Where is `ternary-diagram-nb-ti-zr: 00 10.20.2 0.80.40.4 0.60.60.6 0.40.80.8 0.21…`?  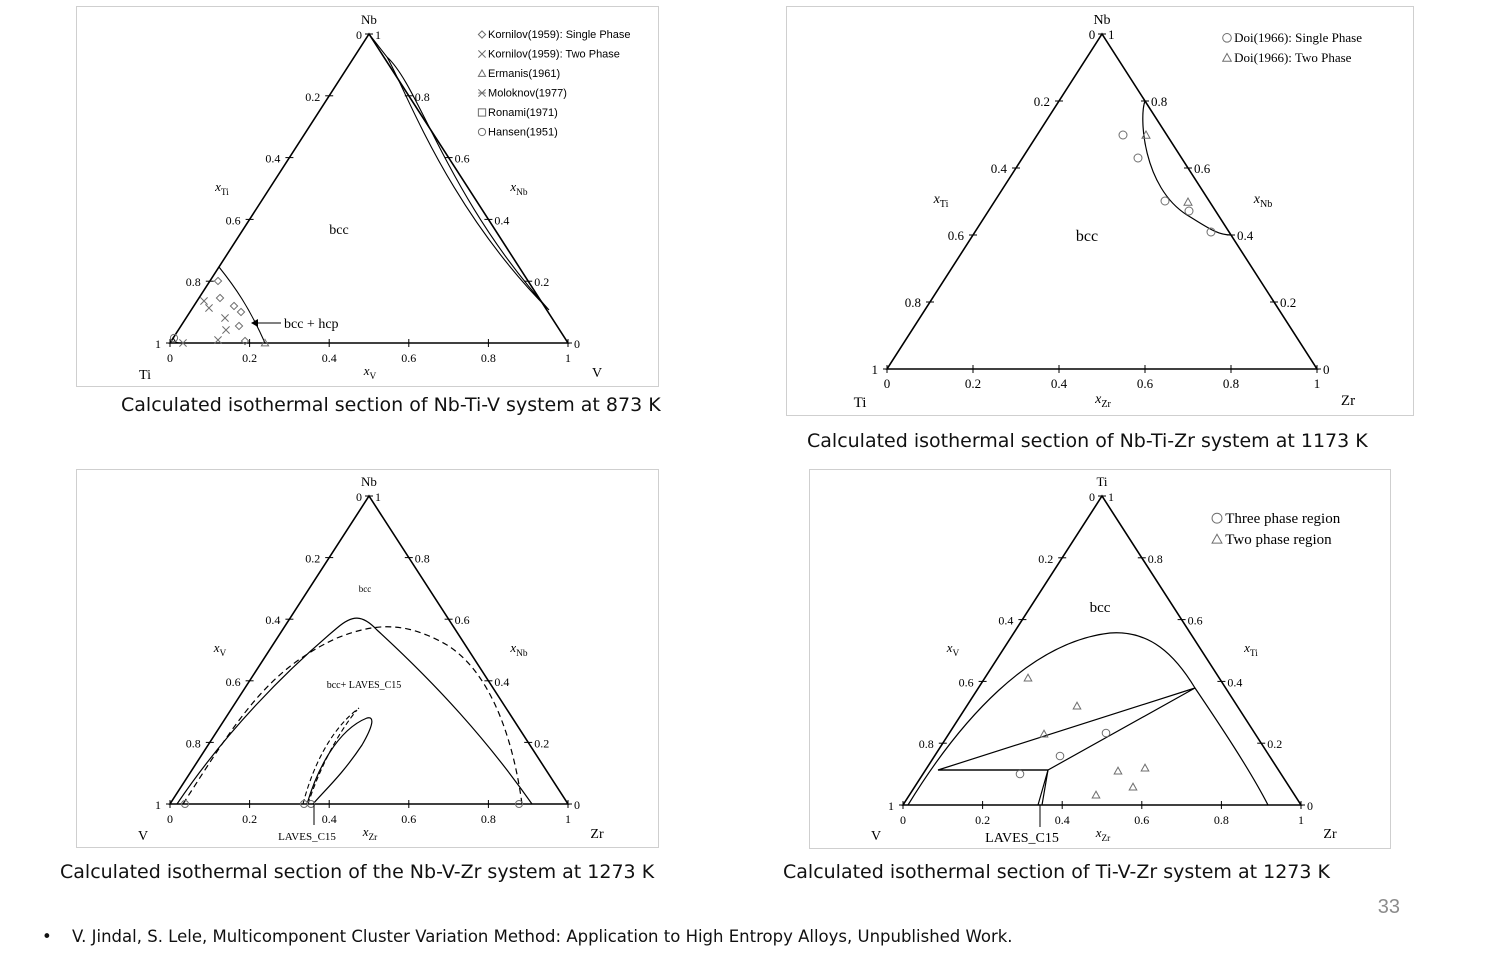 ternary-diagram-nb-ti-zr: 00 10.20.2 0.80.40.4 0.60.60.6 0.40.80.8 0.21… is located at coordinates (1108, 212).